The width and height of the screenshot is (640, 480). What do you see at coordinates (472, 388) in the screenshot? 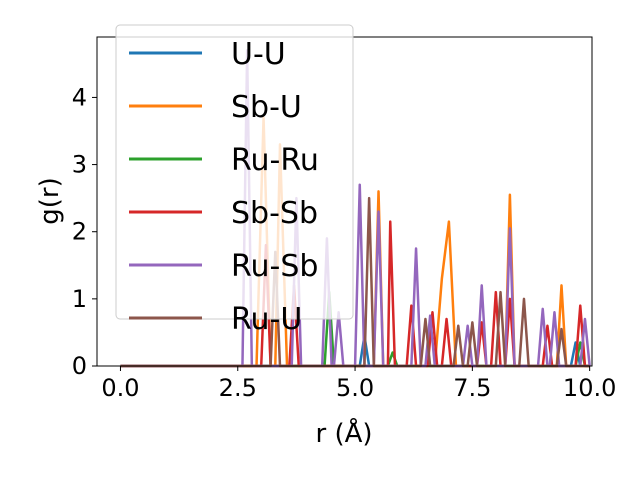
I see `x-tick-label: 7.5` at bounding box center [472, 388].